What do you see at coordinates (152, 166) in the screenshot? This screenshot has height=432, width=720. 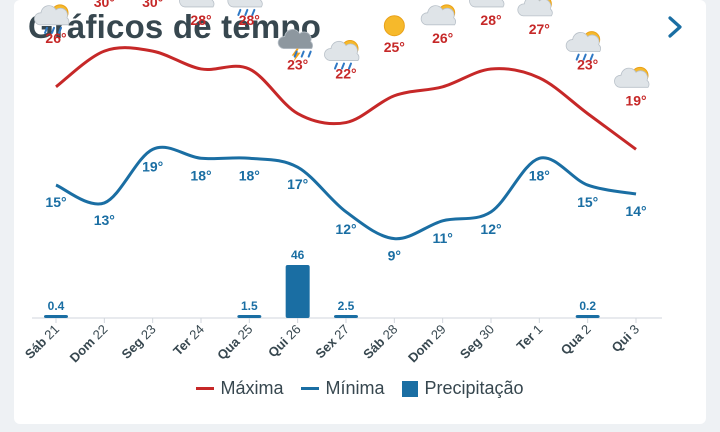 I see `min-temp-label: 19°` at bounding box center [152, 166].